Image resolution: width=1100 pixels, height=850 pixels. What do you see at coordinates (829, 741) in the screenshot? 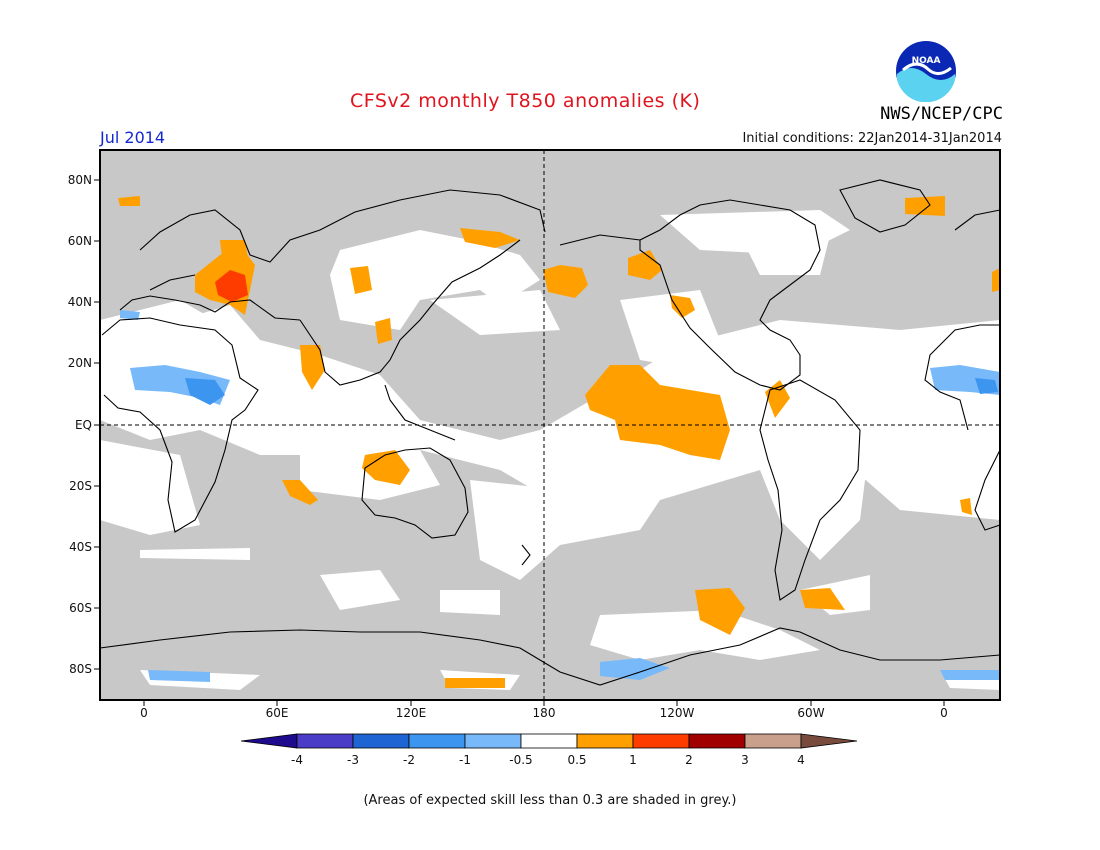
I see `colorbar-segment-max` at bounding box center [829, 741].